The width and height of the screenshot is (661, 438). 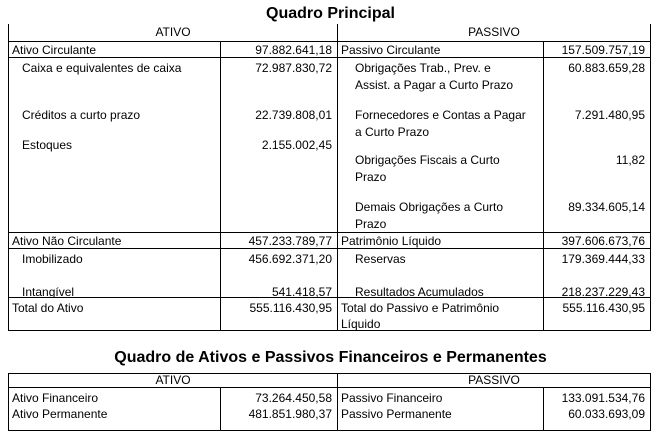 What do you see at coordinates (173, 32) in the screenshot?
I see `quadro-principal-header-ativo: ATIVO` at bounding box center [173, 32].